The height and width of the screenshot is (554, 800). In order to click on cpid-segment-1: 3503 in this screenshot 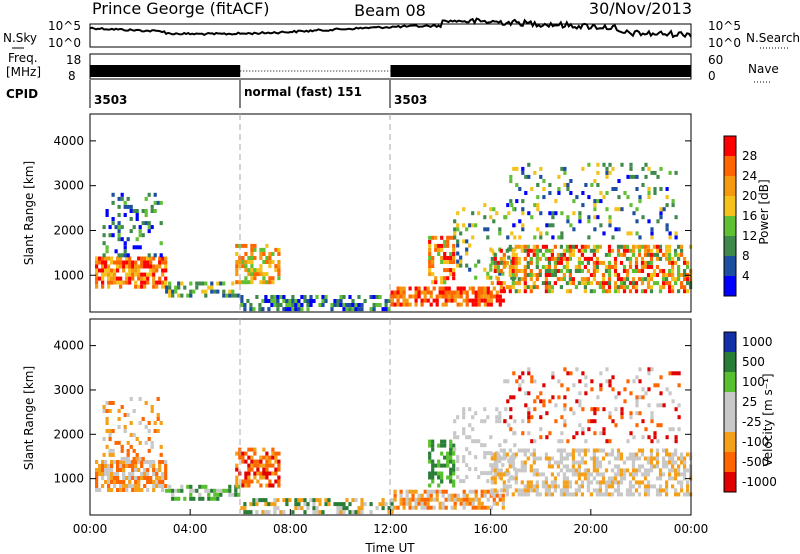, I will do `click(110, 100)`.